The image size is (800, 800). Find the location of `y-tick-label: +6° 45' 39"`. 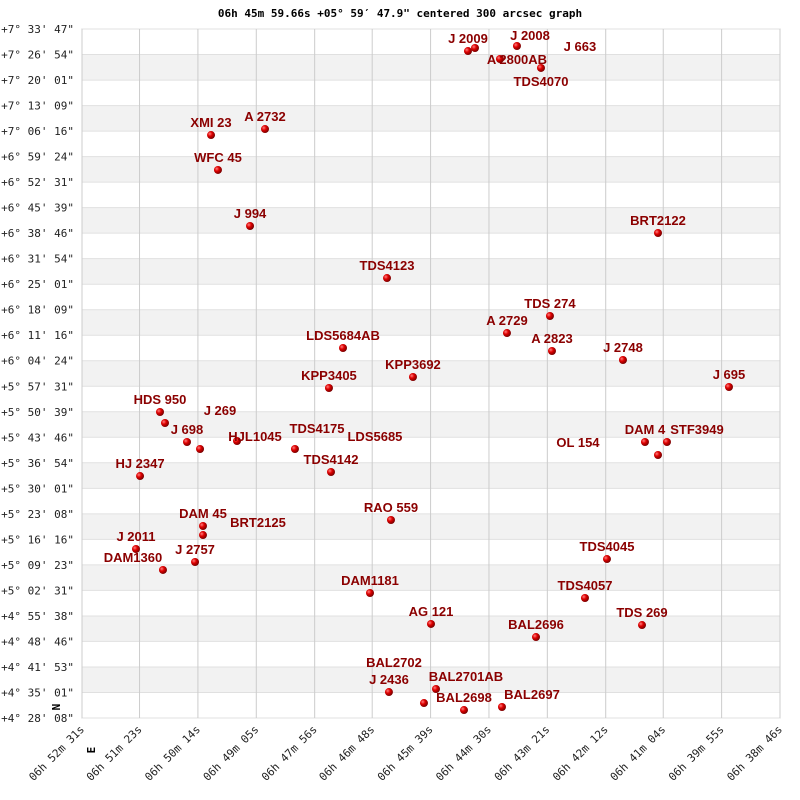

y-tick-label: +6° 45' 39" is located at coordinates (37, 208).